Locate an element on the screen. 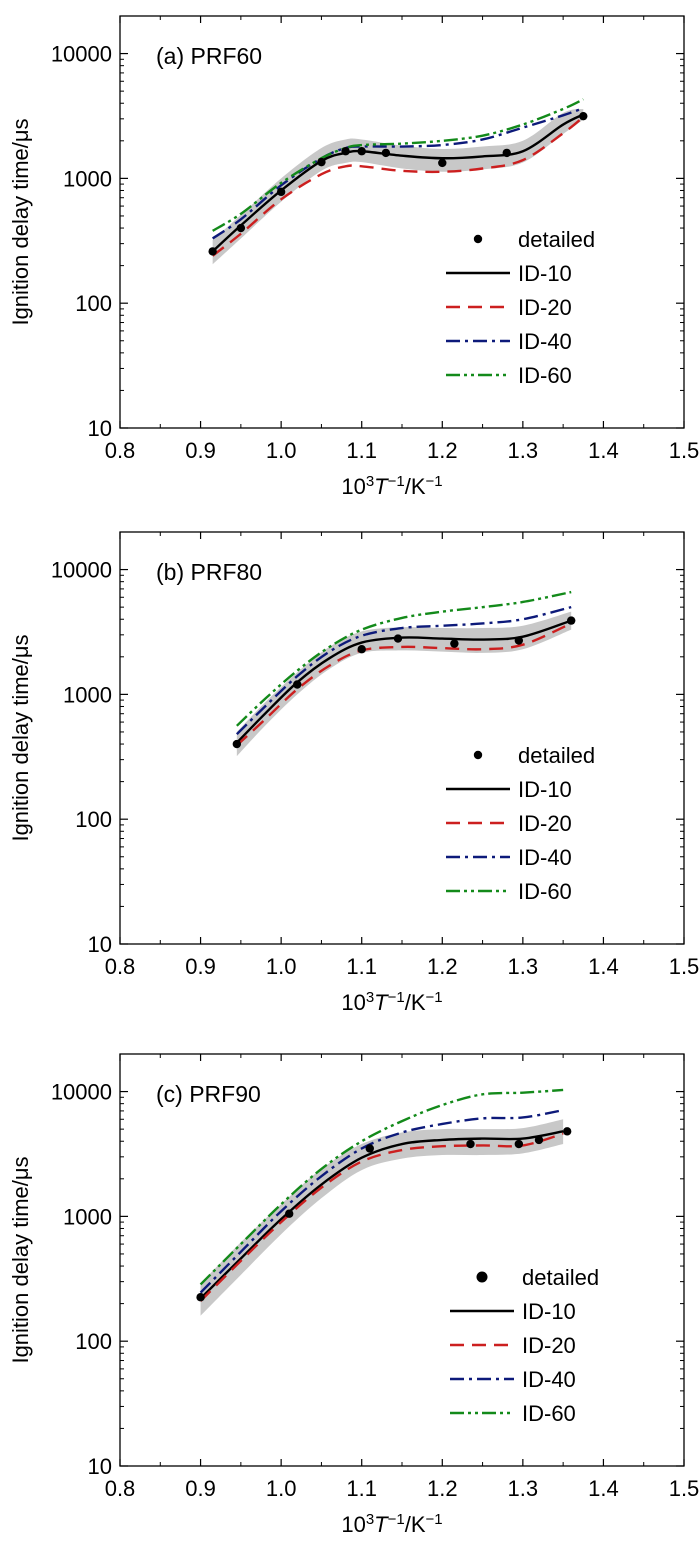 This screenshot has width=700, height=1550. x-tick-label: 1.0 is located at coordinates (281, 966).